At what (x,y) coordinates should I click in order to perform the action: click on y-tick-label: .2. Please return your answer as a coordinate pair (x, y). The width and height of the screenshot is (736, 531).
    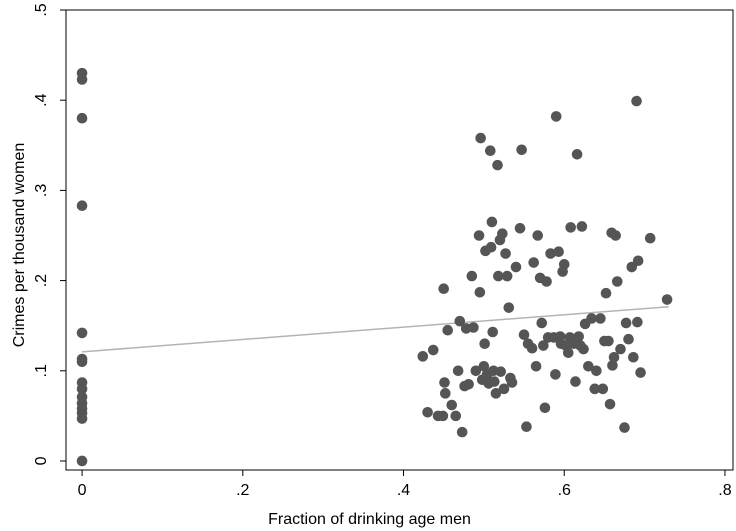
    Looking at the image, I should click on (41, 280).